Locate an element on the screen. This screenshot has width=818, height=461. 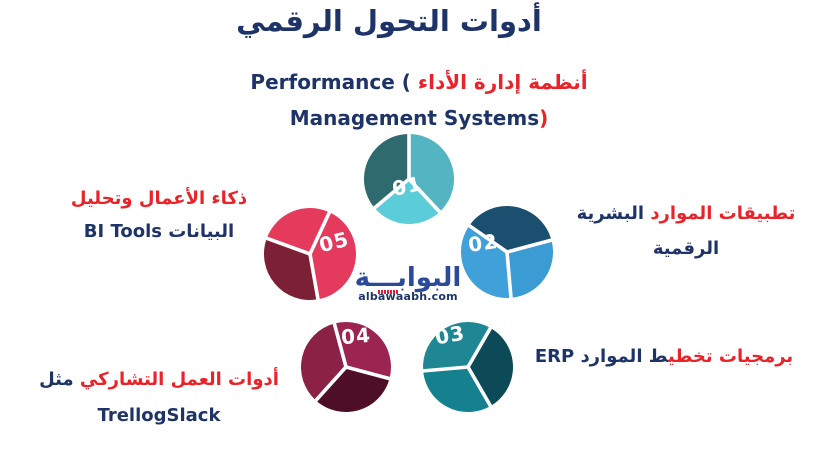
pie-04: 04 is located at coordinates (346, 367).